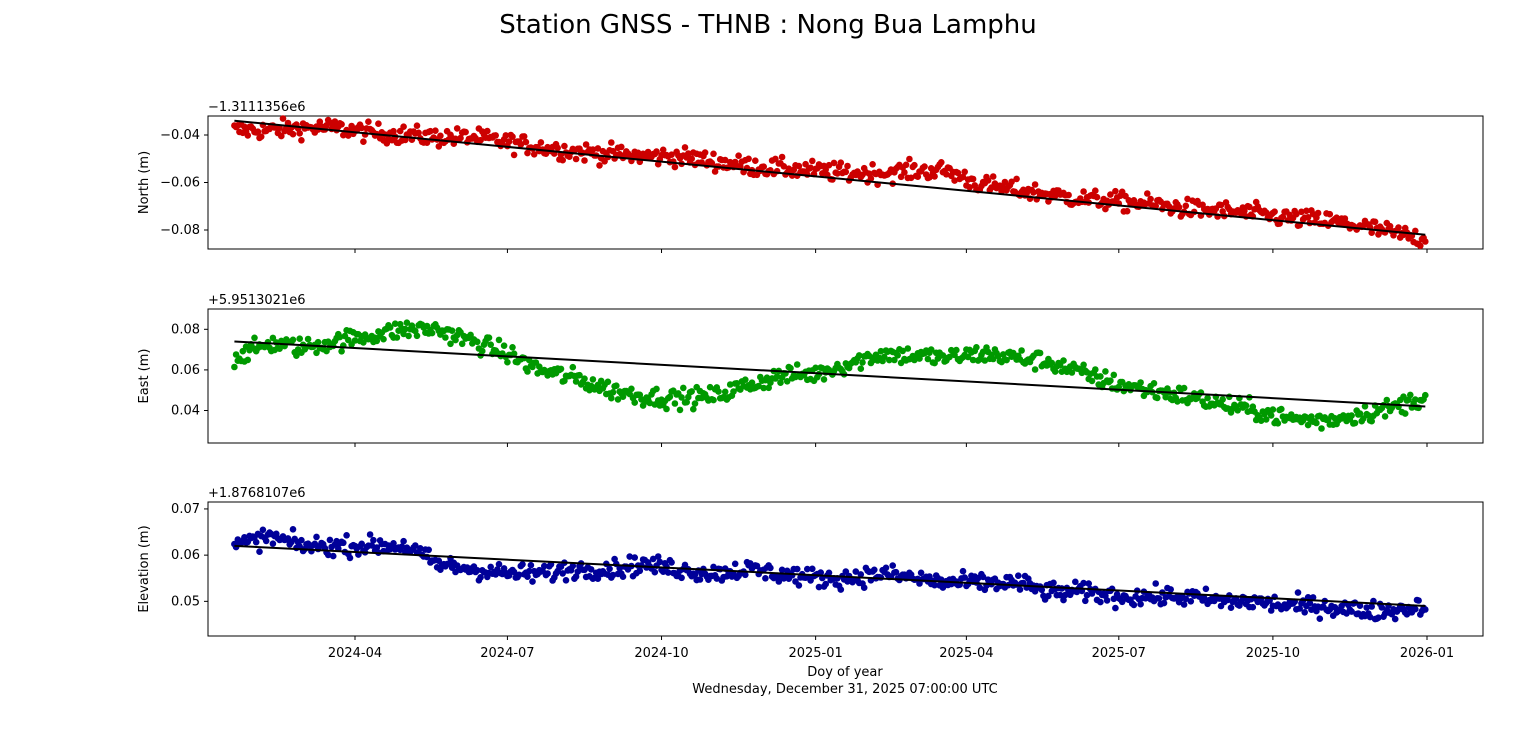 This screenshot has width=1536, height=754. What do you see at coordinates (185, 555) in the screenshot?
I see `y-tick-label: 0.06` at bounding box center [185, 555].